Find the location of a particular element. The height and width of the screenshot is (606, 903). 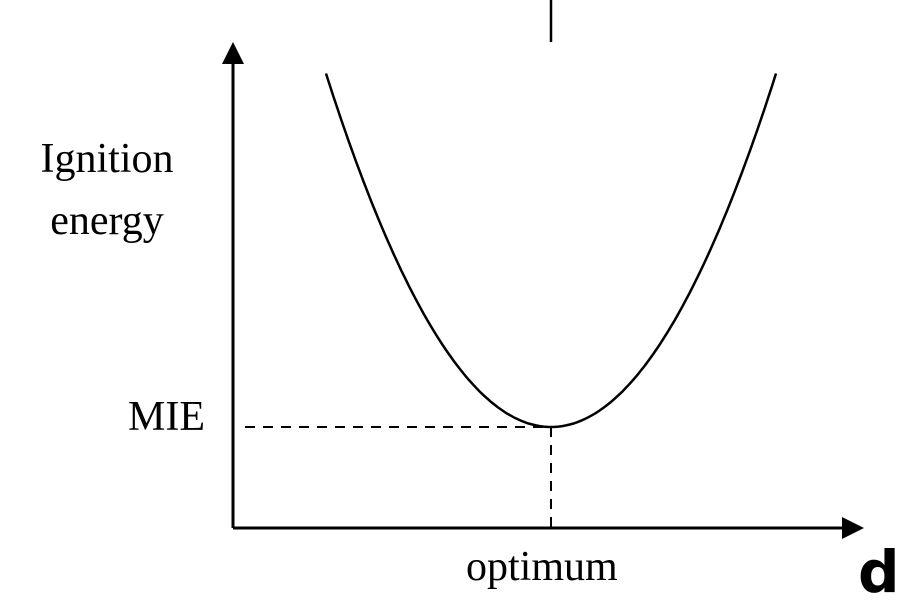

y-axis-label: Ignition energy is located at coordinates (107, 190).